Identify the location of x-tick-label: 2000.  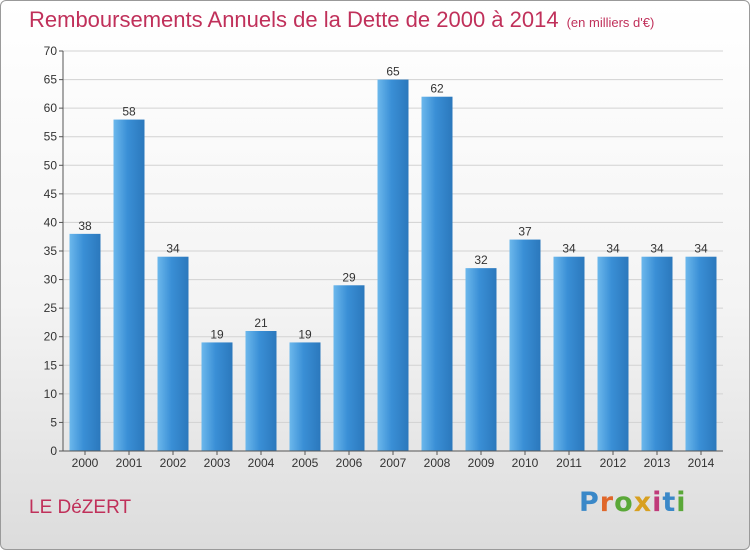
(85, 463).